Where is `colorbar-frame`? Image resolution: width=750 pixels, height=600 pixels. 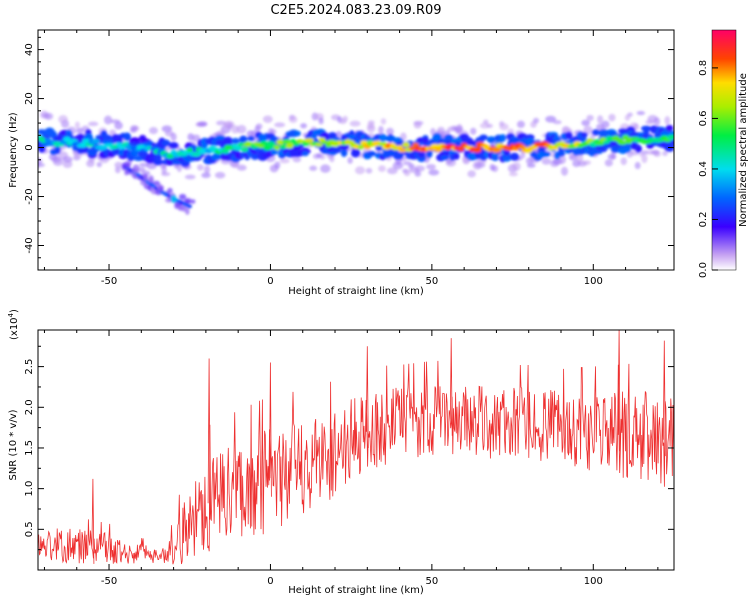 colorbar-frame is located at coordinates (724, 150).